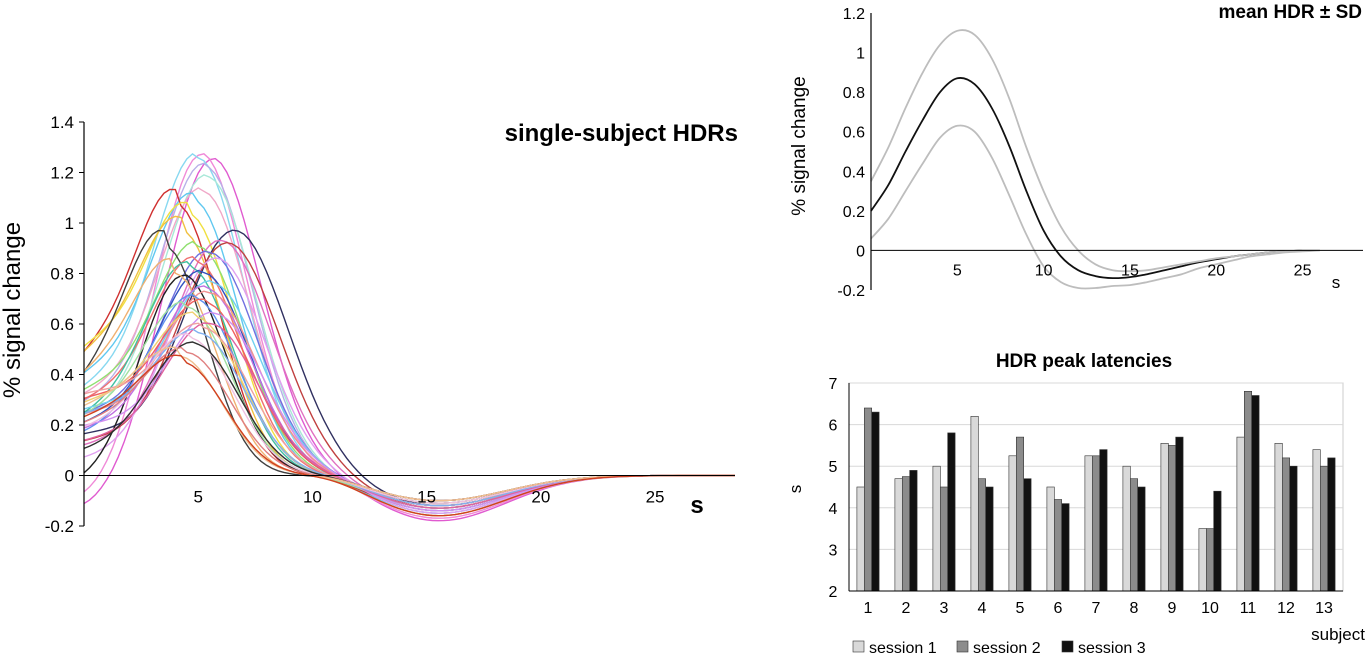 The image size is (1367, 657). I want to click on chart2-x-tick-label: 20, so click(1216, 270).